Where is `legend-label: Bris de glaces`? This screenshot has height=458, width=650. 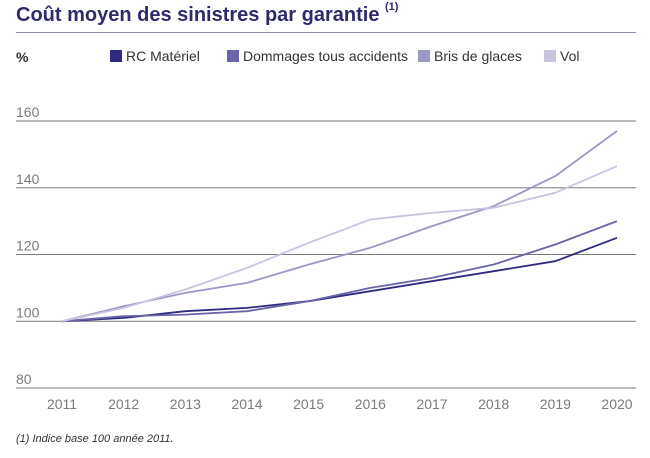
legend-label: Bris de glaces is located at coordinates (478, 56).